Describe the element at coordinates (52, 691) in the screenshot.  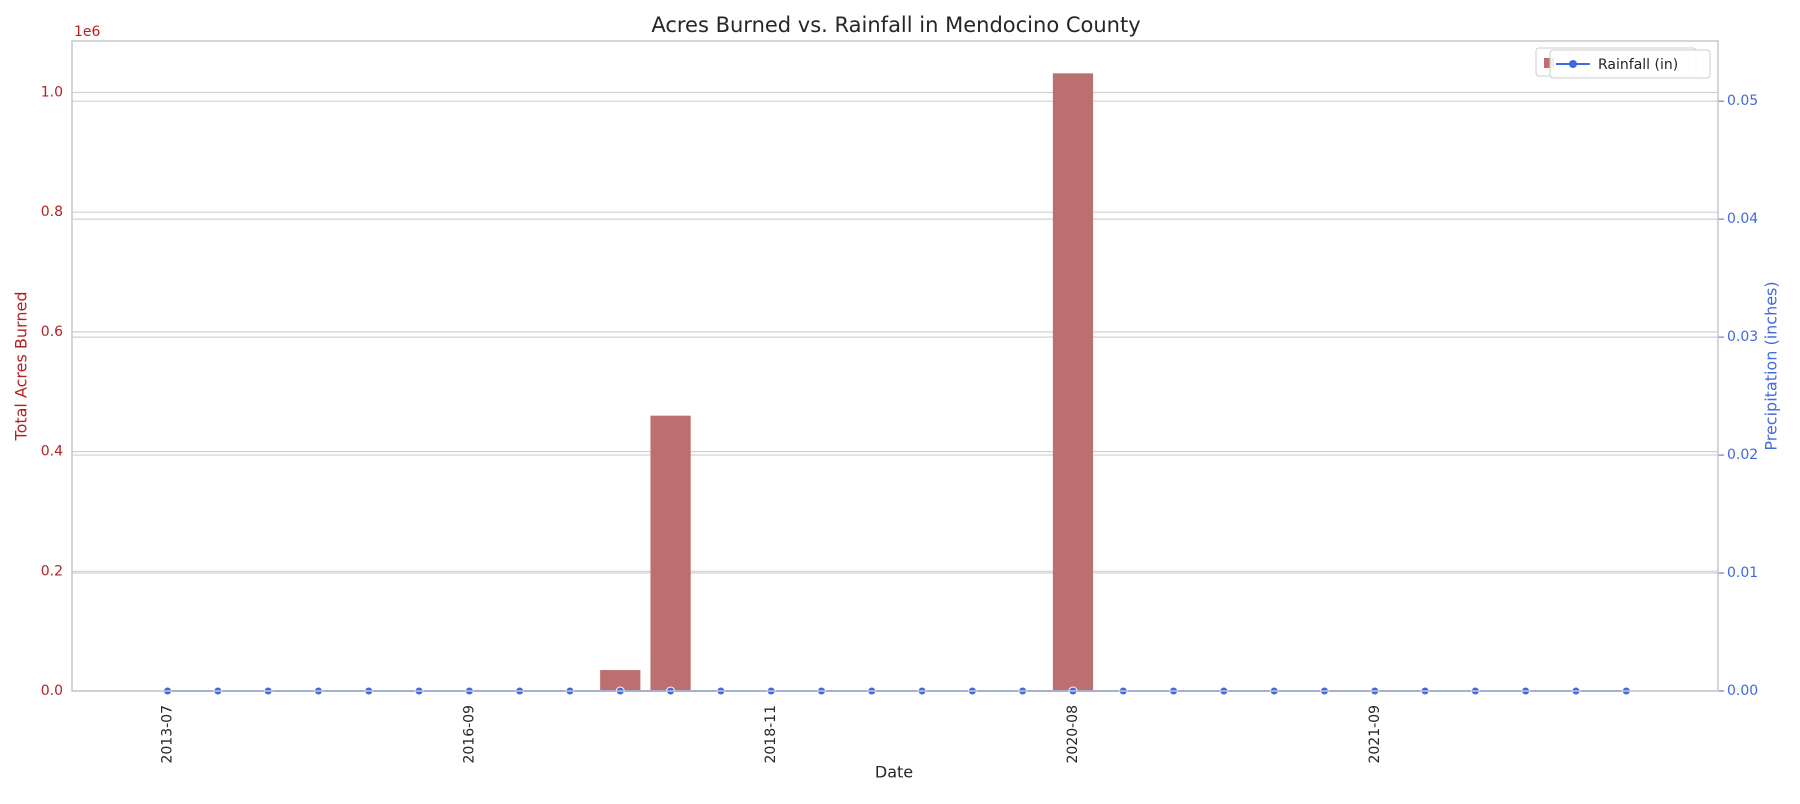
I see `y-tick-label: 0.0` at that location.